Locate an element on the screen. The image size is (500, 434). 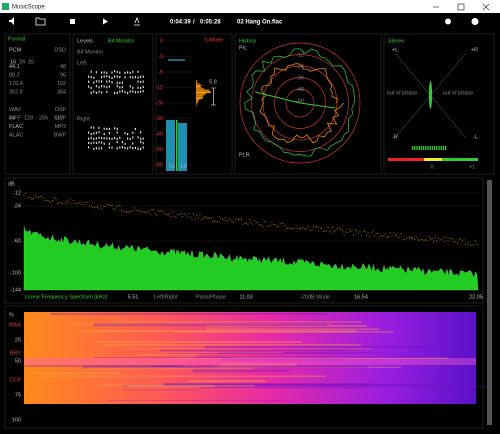
info-button is located at coordinates (475, 21).